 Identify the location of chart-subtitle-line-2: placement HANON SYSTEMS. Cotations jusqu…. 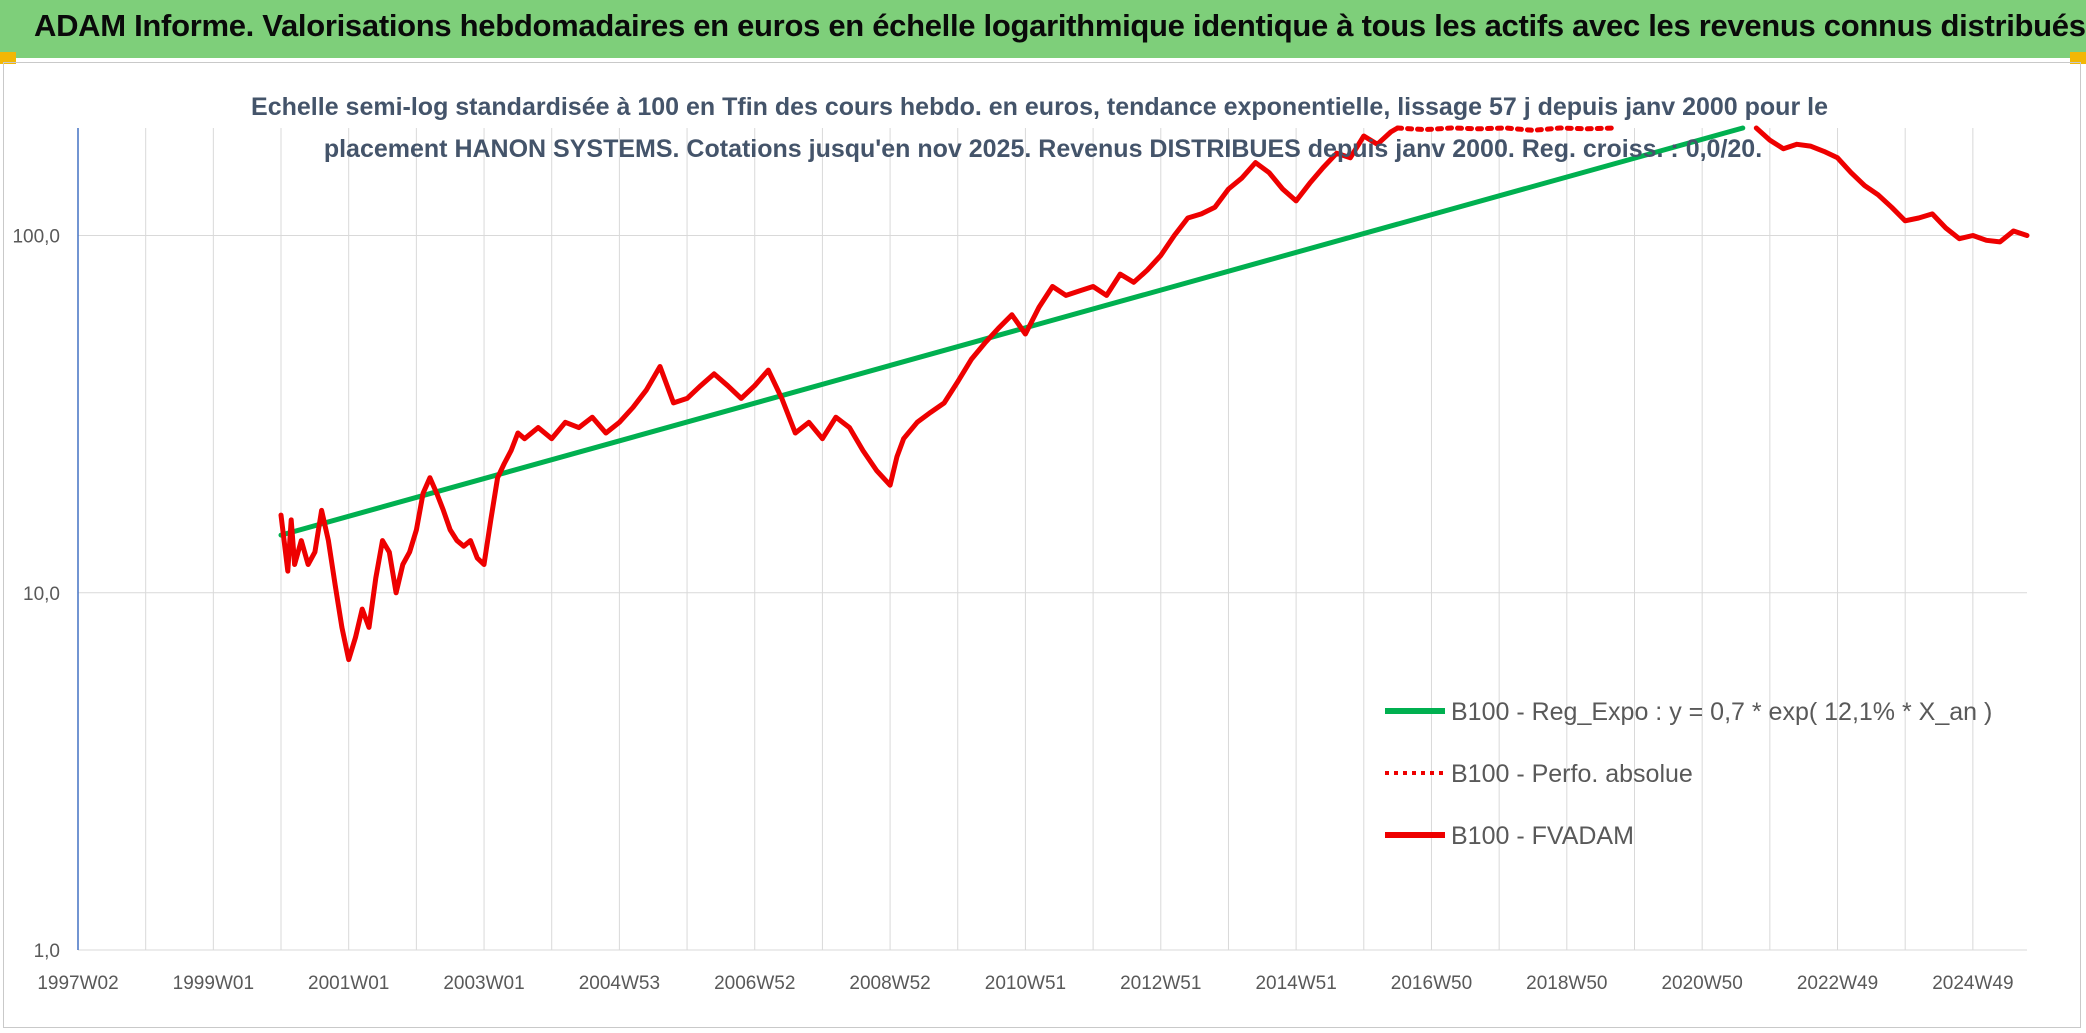
(1043, 149).